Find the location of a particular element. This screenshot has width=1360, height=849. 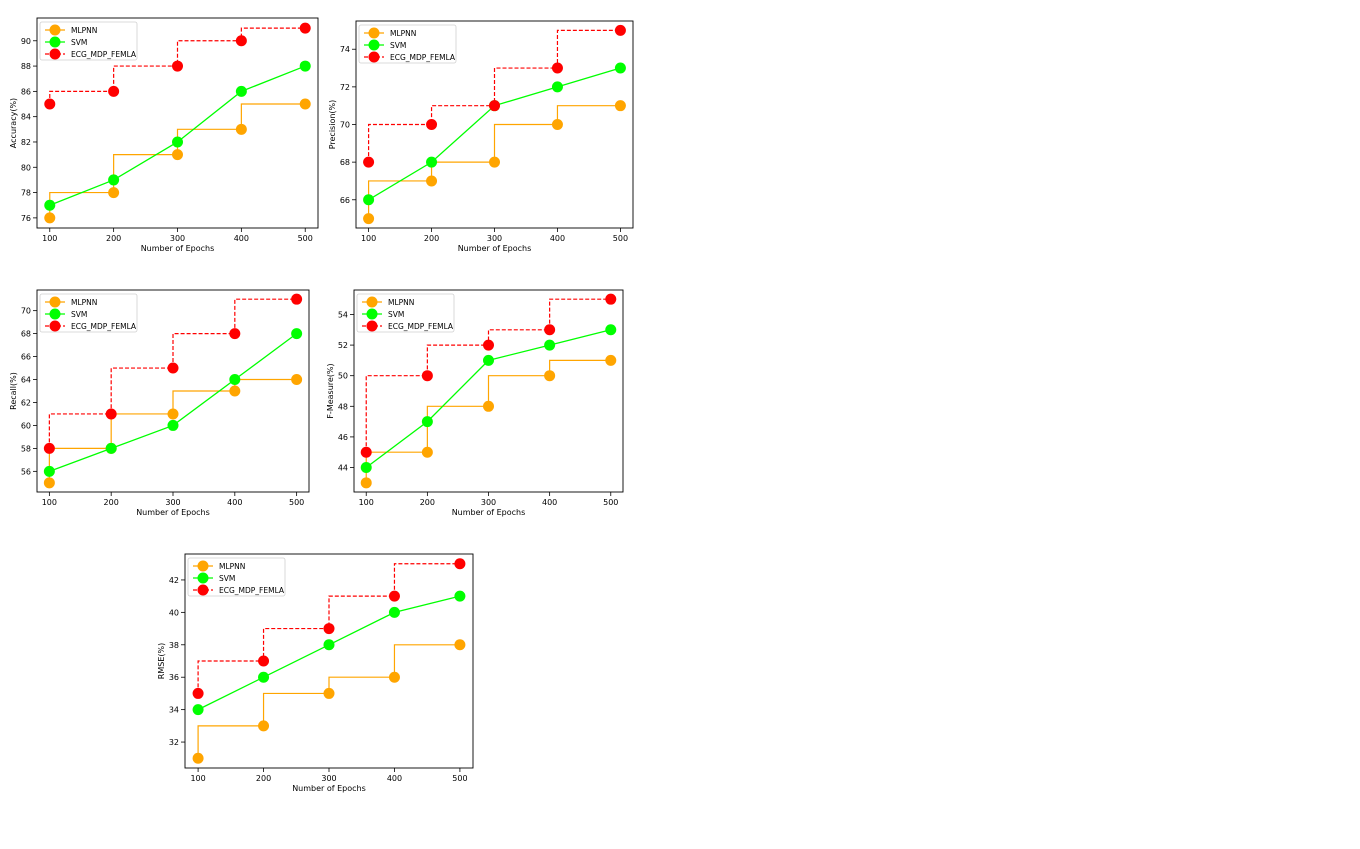

y-tick-label: 60 is located at coordinates (26, 425).